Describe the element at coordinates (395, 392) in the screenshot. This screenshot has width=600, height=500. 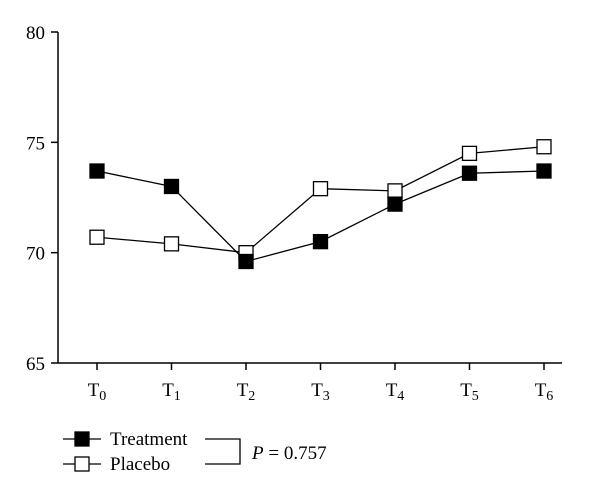
I see `x-tick-label: T4` at that location.